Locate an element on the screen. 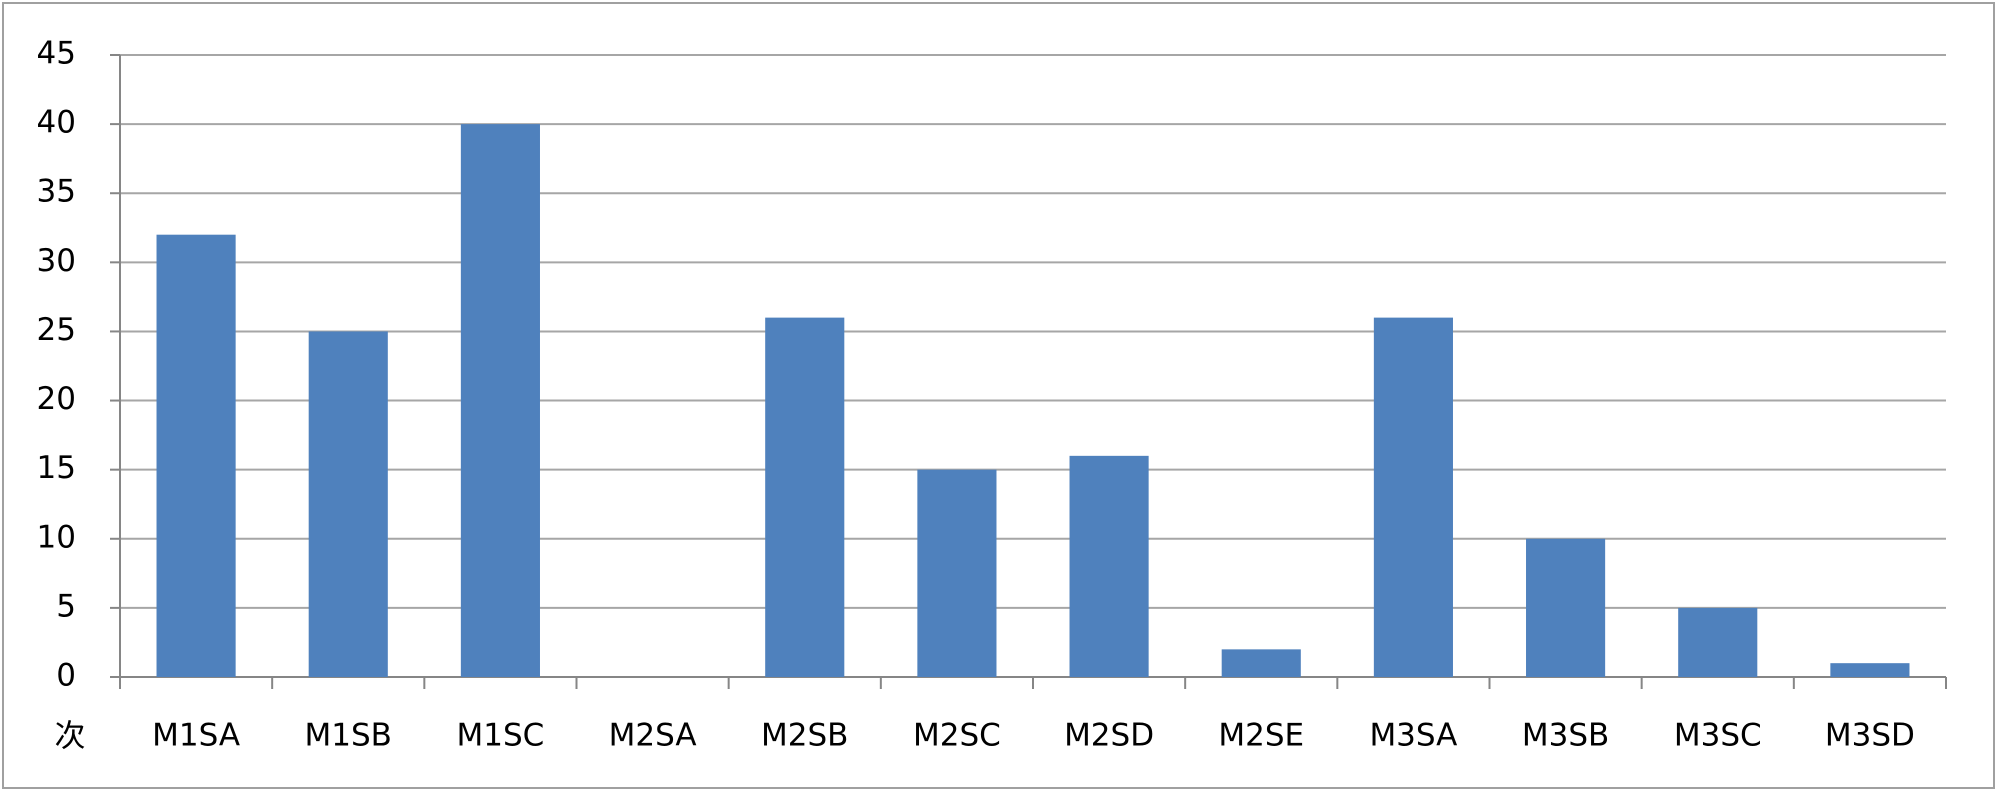  x-tick-label: M1SB is located at coordinates (348, 736).